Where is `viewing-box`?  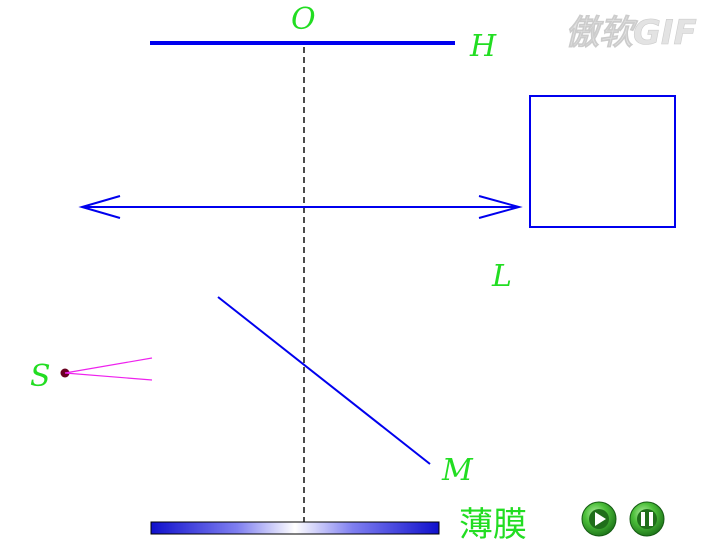
viewing-box is located at coordinates (602, 161).